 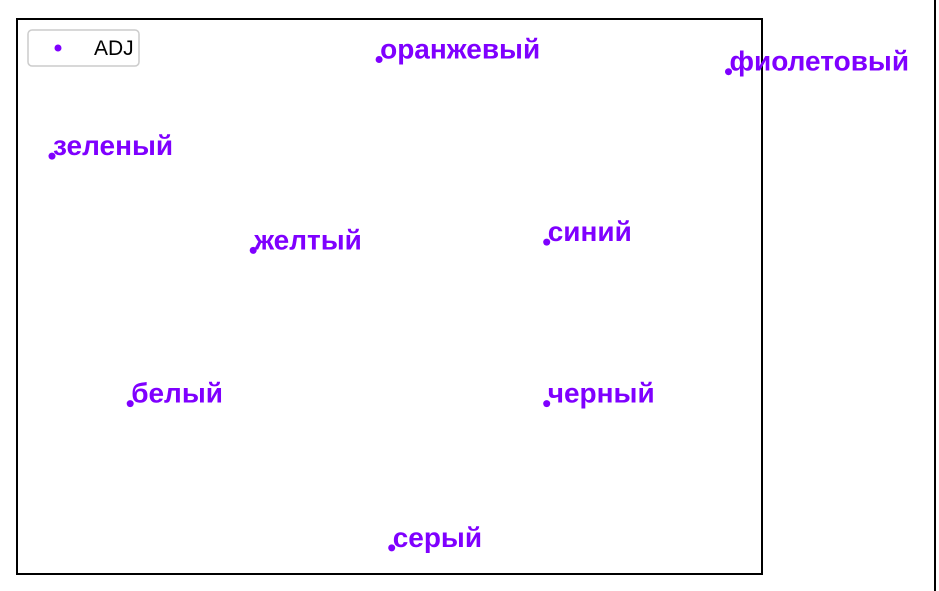 I want to click on legend-label: ADJ, so click(x=114, y=48).